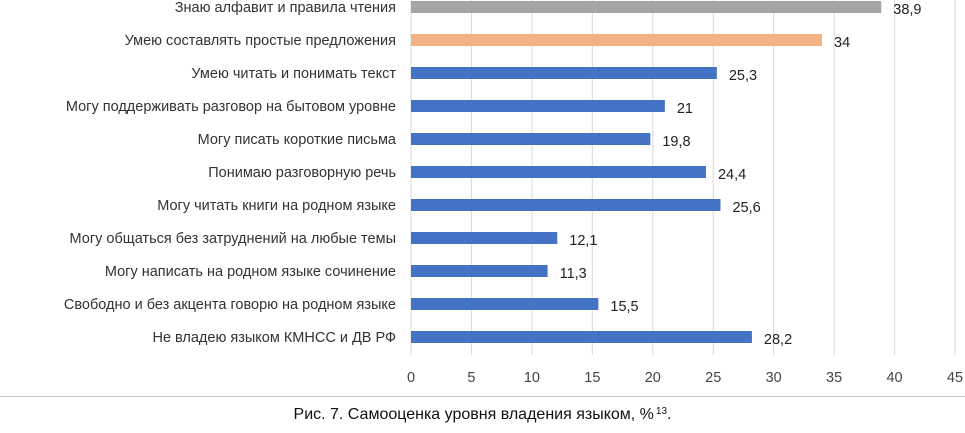  What do you see at coordinates (955, 378) in the screenshot?
I see `x-tick-label: 45` at bounding box center [955, 378].